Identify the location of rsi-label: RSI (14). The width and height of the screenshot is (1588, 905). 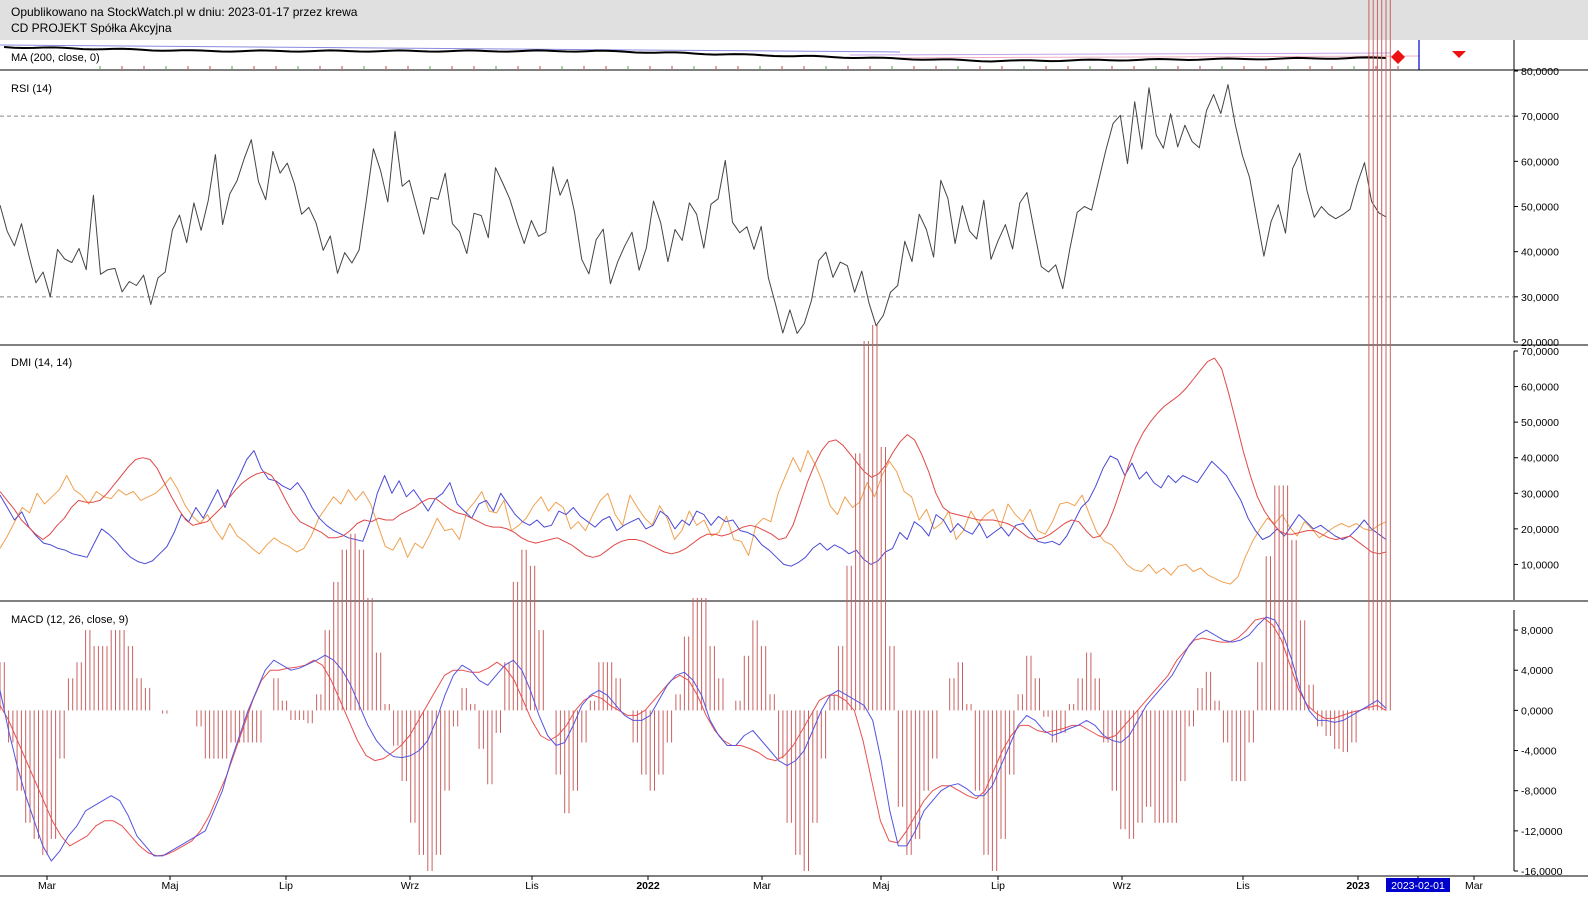
(31, 89).